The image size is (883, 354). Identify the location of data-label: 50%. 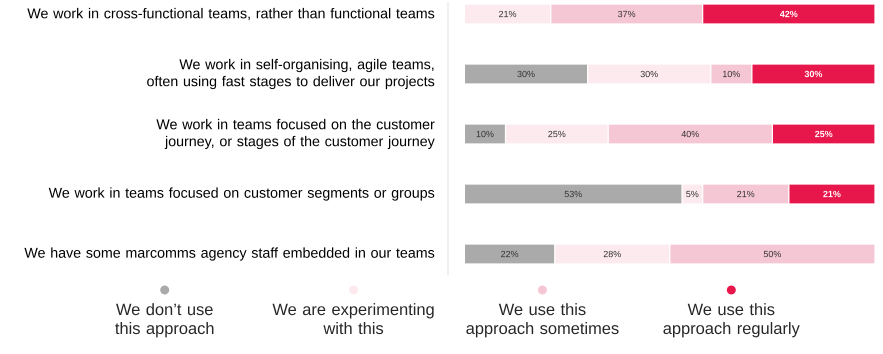
(773, 254).